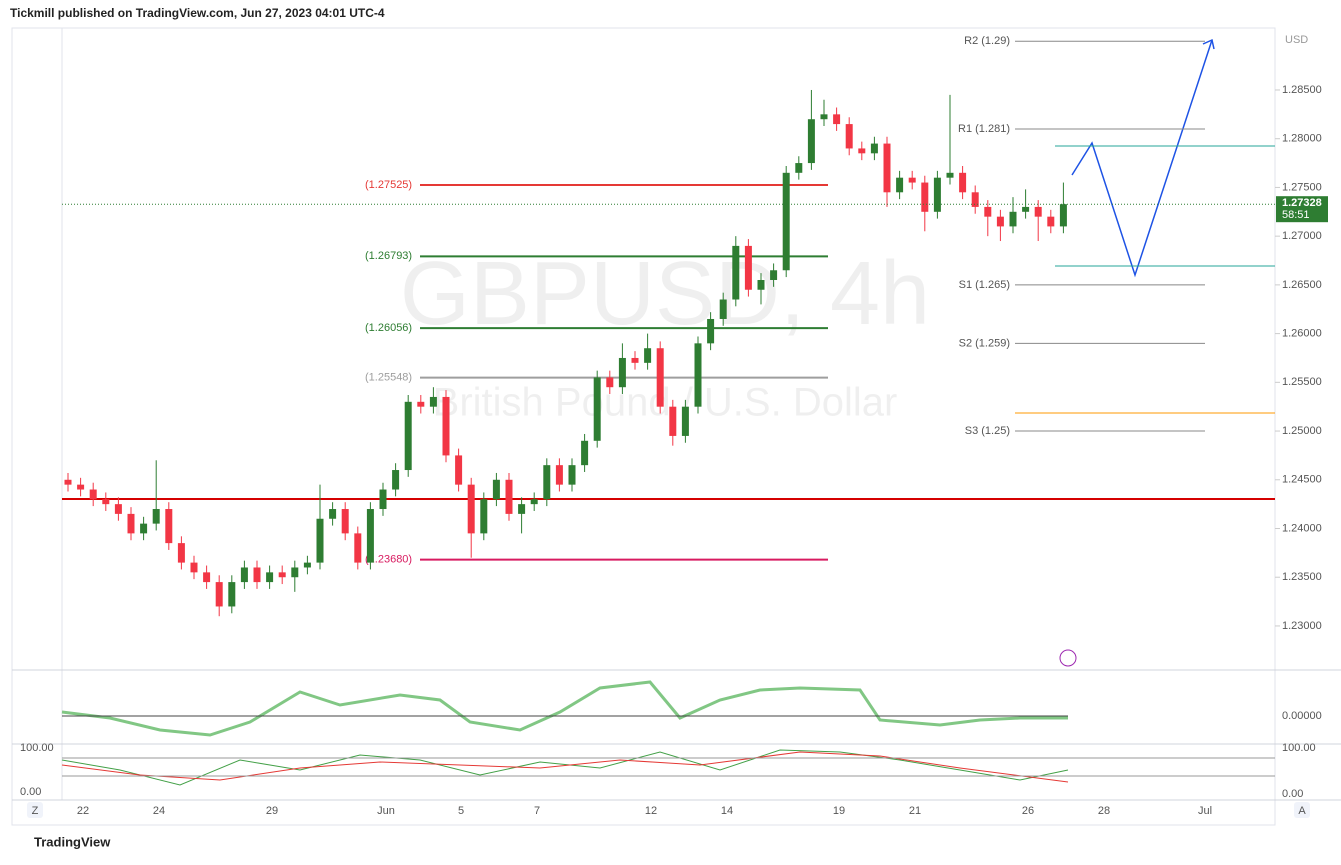 Image resolution: width=1341 pixels, height=865 pixels. I want to click on y-tick-label: 1.25000, so click(1302, 431).